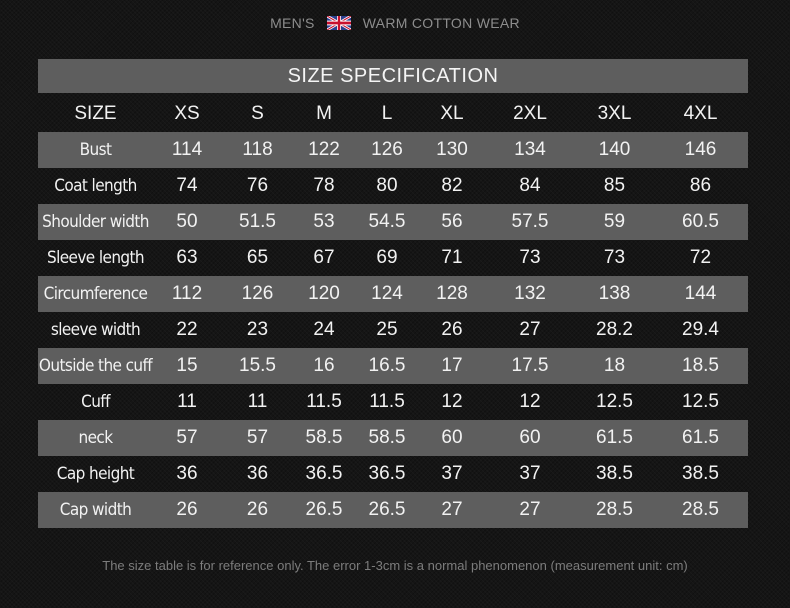  What do you see at coordinates (187, 329) in the screenshot?
I see `measurement-cell: 22` at bounding box center [187, 329].